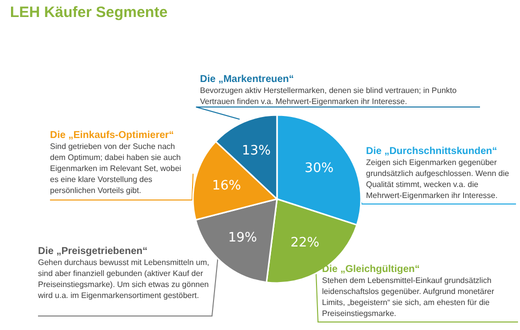 This screenshot has width=520, height=330. What do you see at coordinates (247, 79) in the screenshot?
I see `slice-label: Die „Markentreuen“` at bounding box center [247, 79].